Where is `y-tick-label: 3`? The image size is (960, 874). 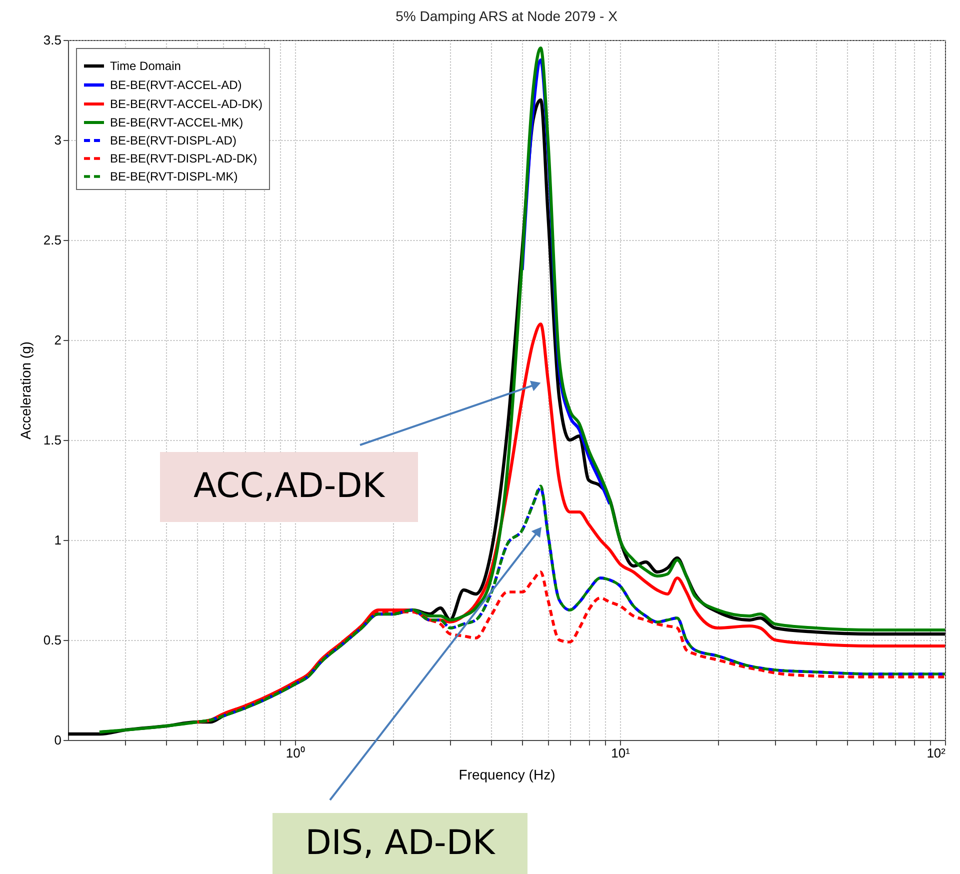
y-tick-label: 3 is located at coordinates (58, 140).